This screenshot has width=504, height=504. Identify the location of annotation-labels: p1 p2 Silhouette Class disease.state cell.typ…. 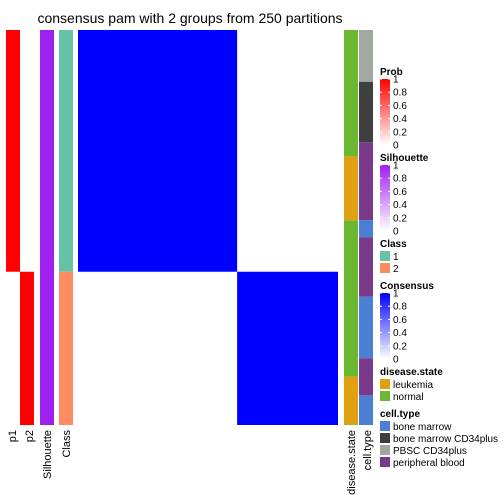
(190, 462).